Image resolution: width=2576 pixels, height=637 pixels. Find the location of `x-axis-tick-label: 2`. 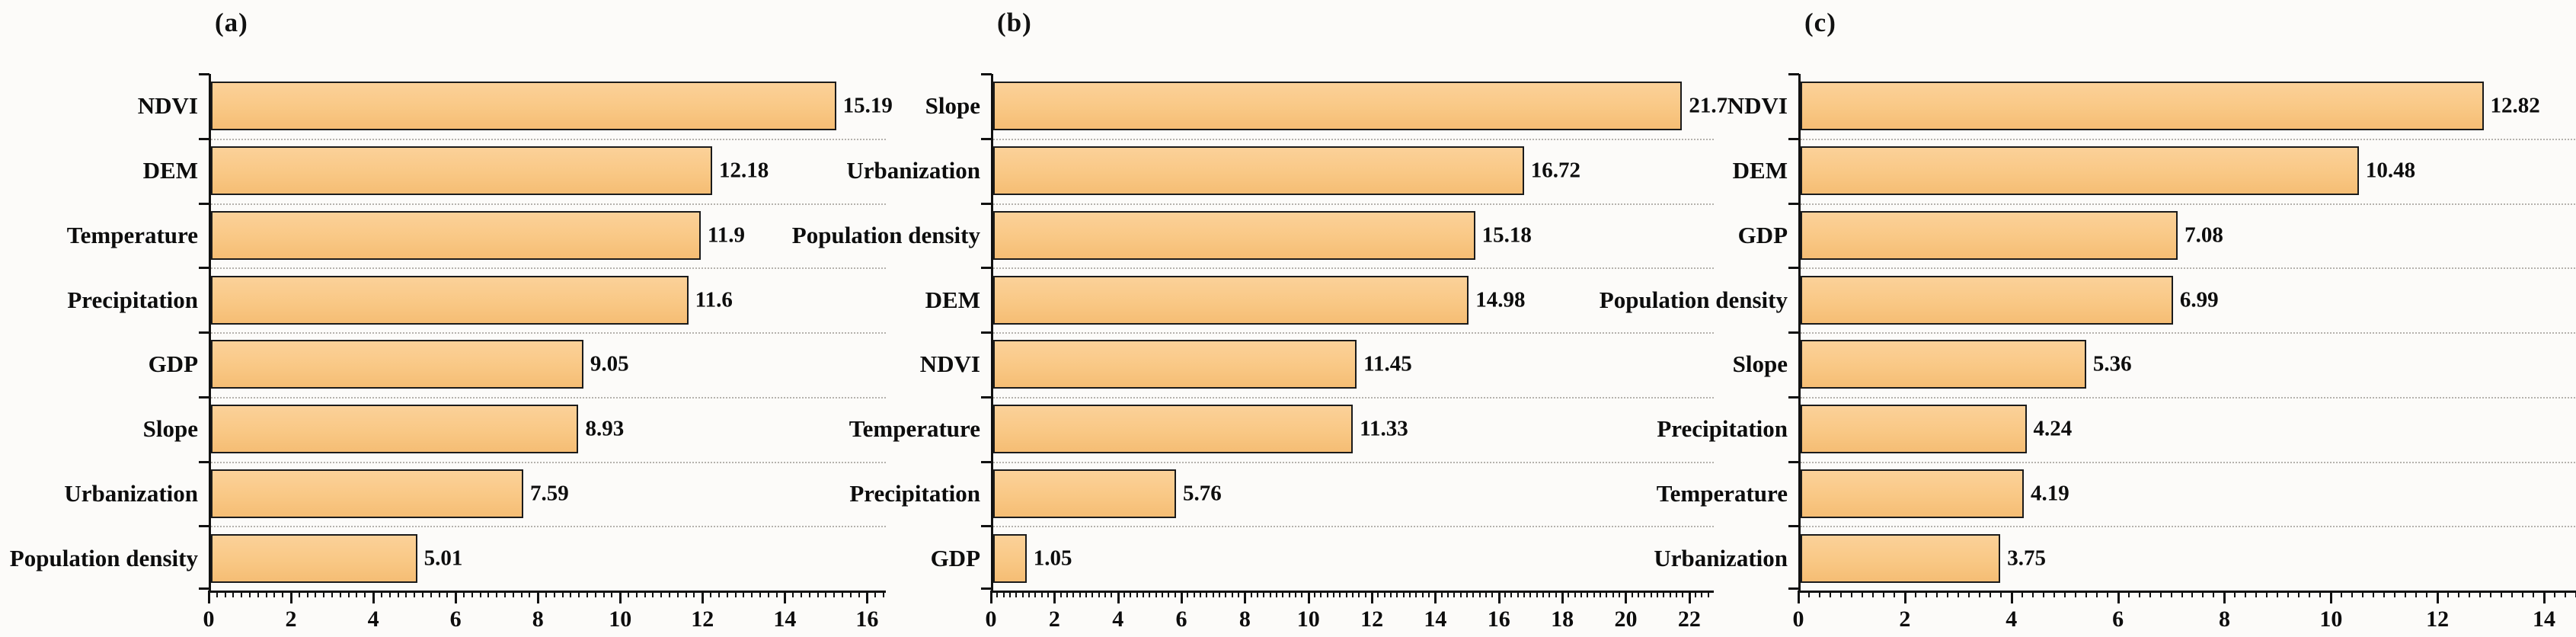

x-axis-tick-label: 2 is located at coordinates (1054, 619).